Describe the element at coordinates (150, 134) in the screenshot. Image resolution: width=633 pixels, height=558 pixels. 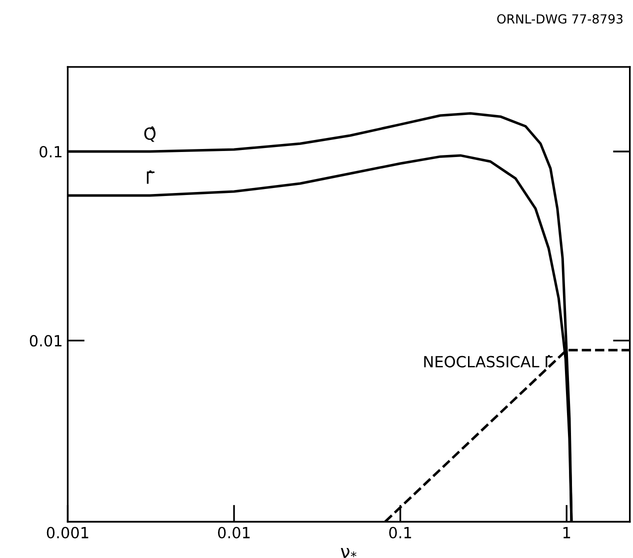
I see `series-label: Q̂` at that location.